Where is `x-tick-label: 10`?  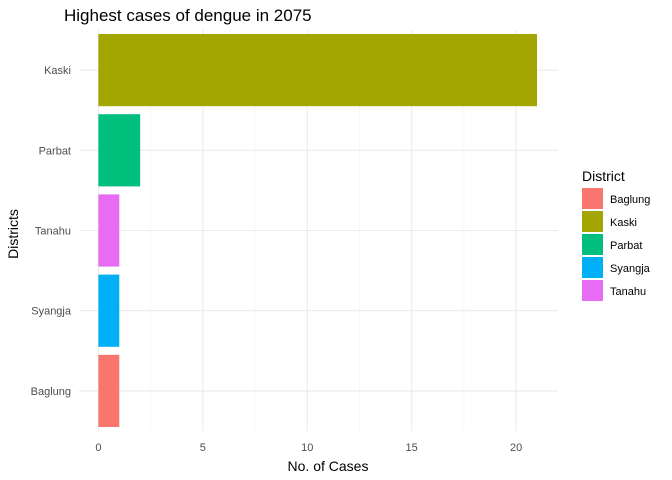
x-tick-label: 10 is located at coordinates (307, 448).